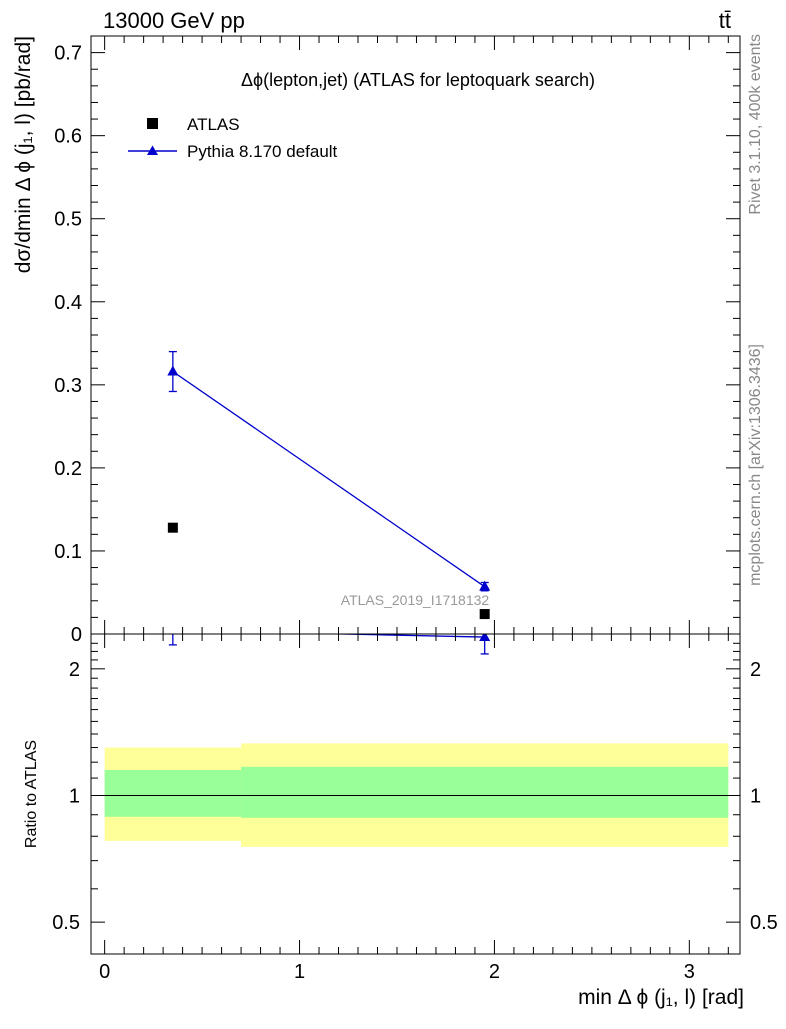 This screenshot has width=786, height=1029. Describe the element at coordinates (68, 54) in the screenshot. I see `main-y-tick-label: 0.7` at that location.